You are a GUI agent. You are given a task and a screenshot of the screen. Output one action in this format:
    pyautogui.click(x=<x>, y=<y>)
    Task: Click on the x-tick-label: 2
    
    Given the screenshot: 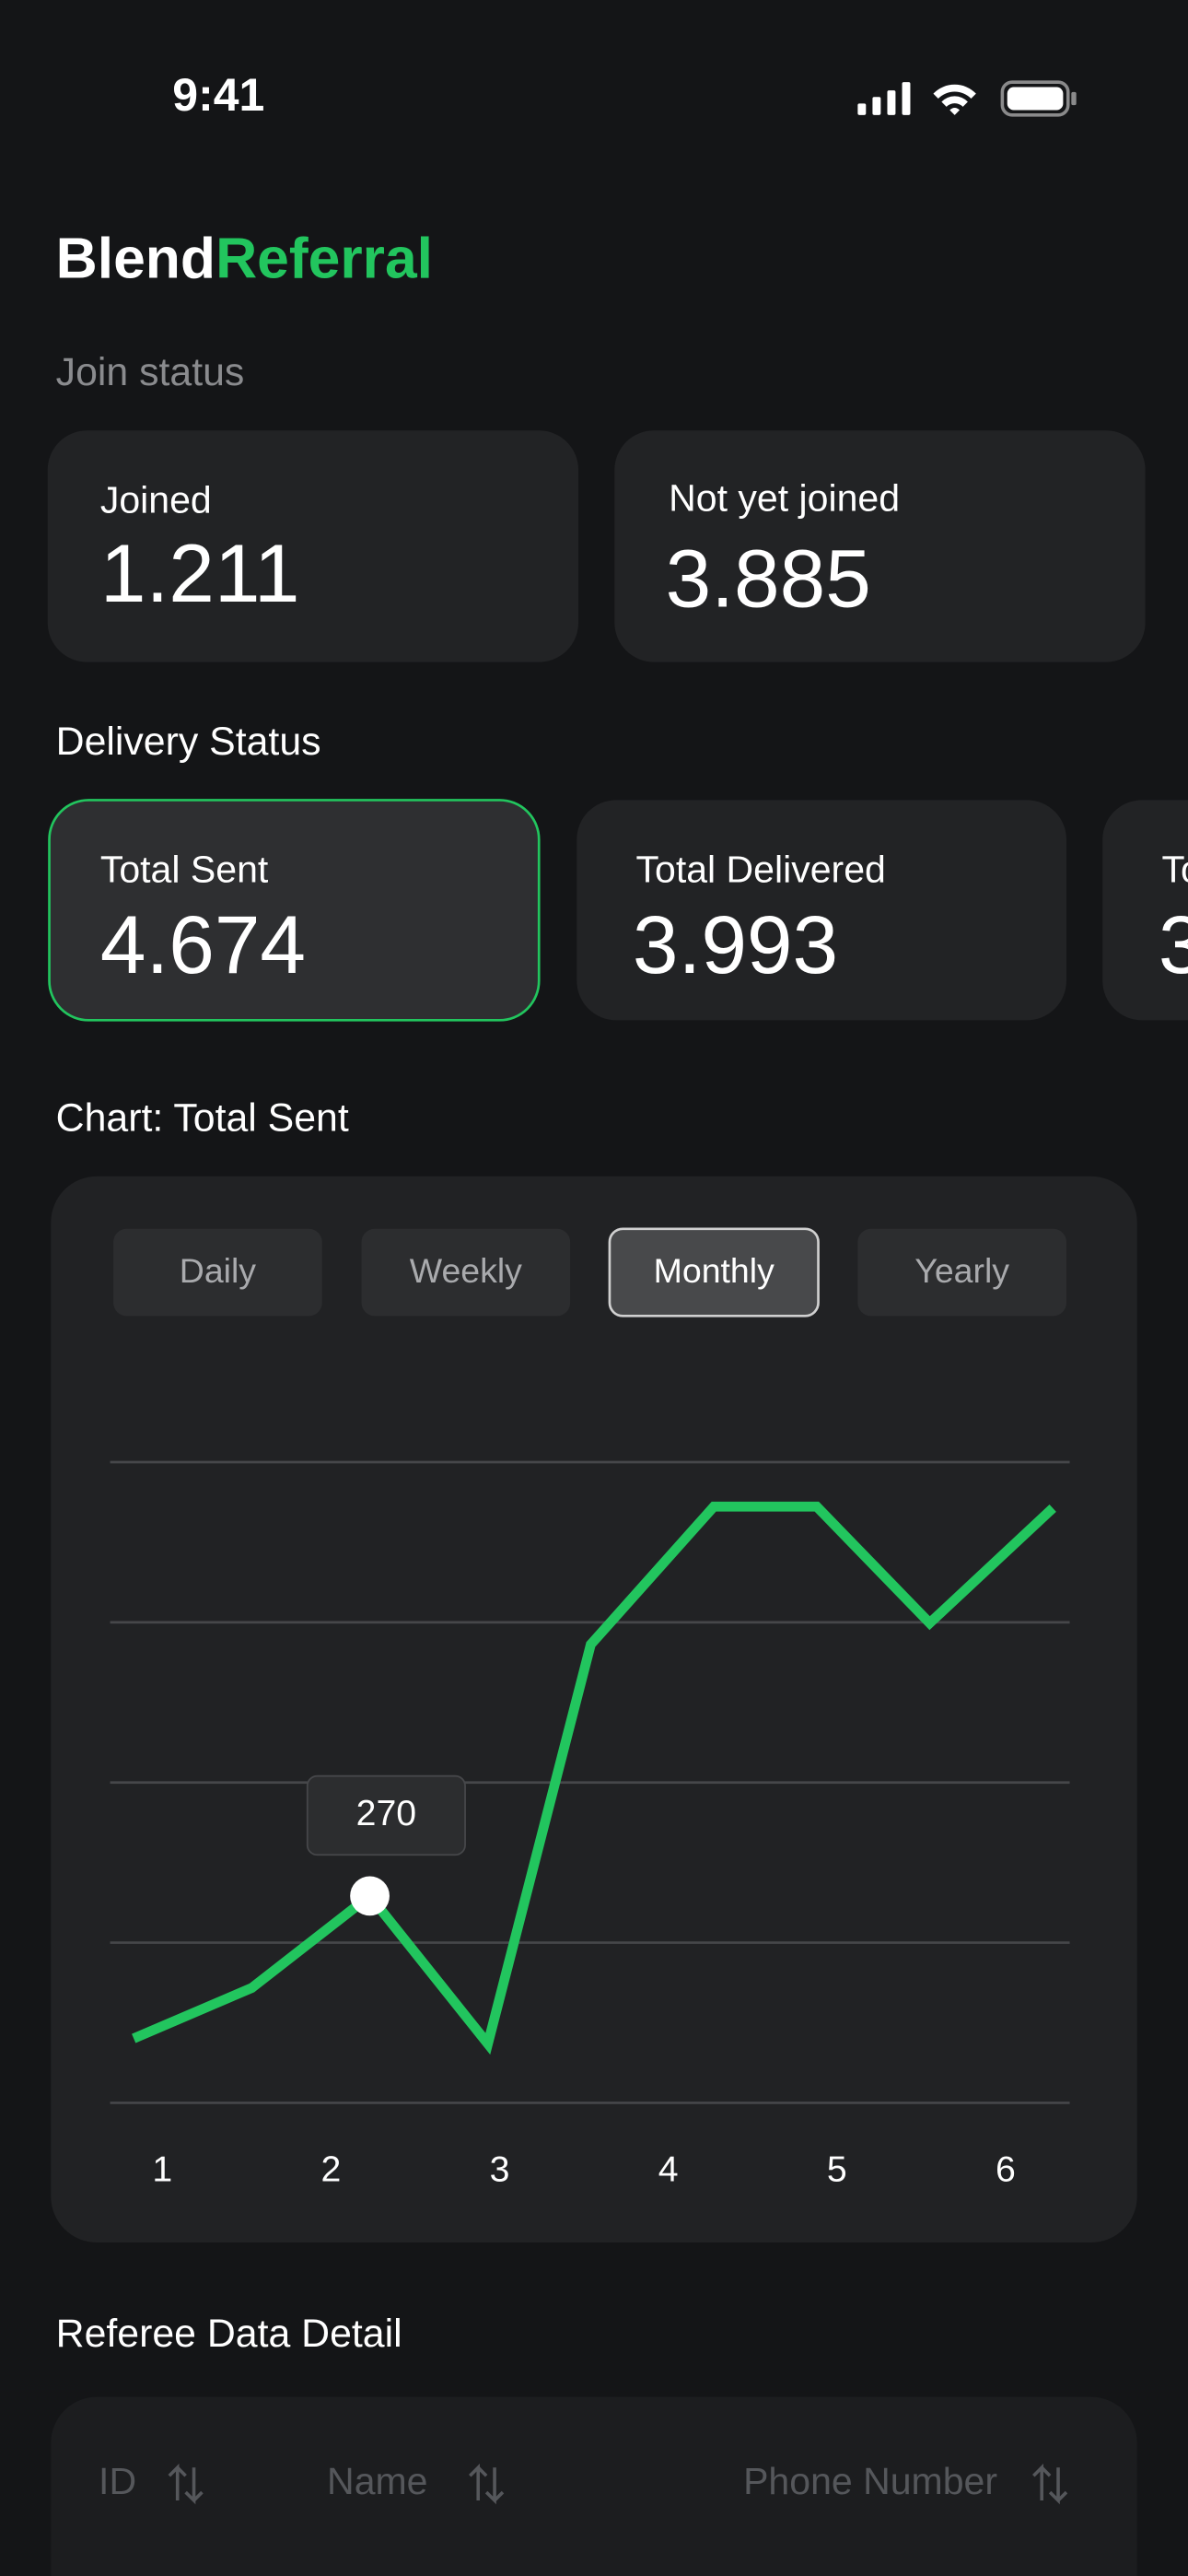 What is the action you would take?
    pyautogui.click(x=331, y=2169)
    